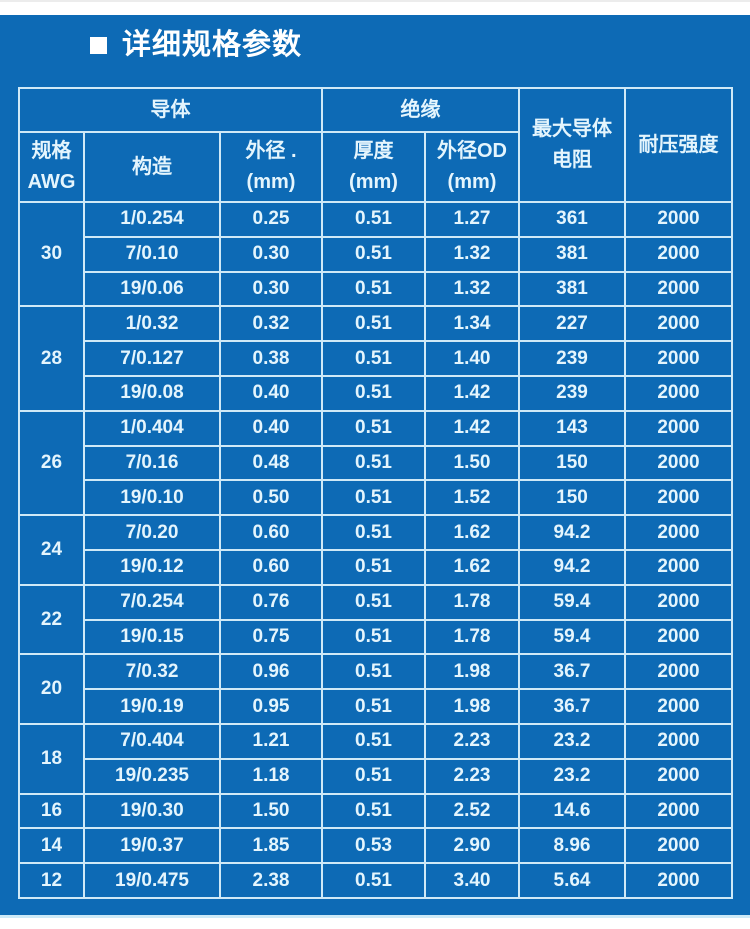 The height and width of the screenshot is (929, 750). I want to click on table-row: 24 7/0.20 0.60 0.51 1.62 94.2 2000, so click(375, 550).